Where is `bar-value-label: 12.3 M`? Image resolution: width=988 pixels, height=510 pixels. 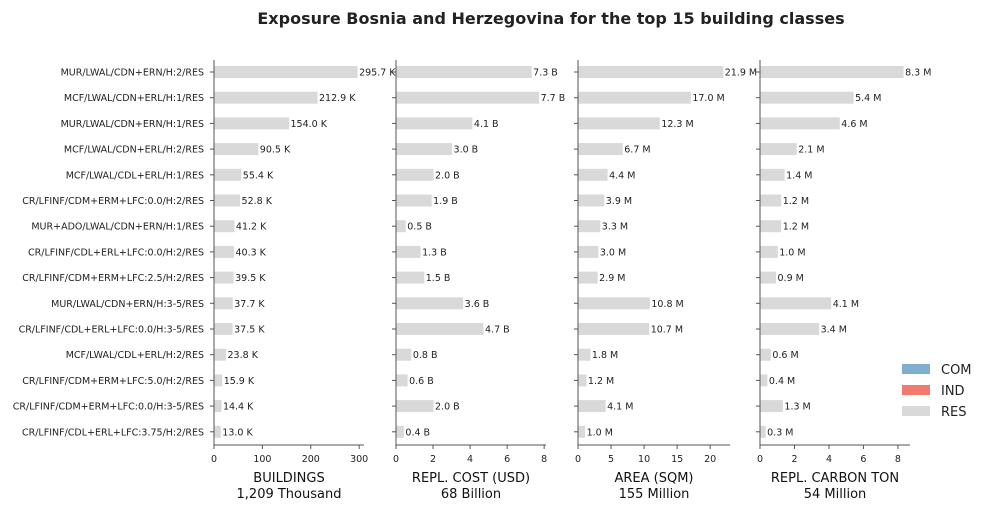 bar-value-label: 12.3 M is located at coordinates (677, 124).